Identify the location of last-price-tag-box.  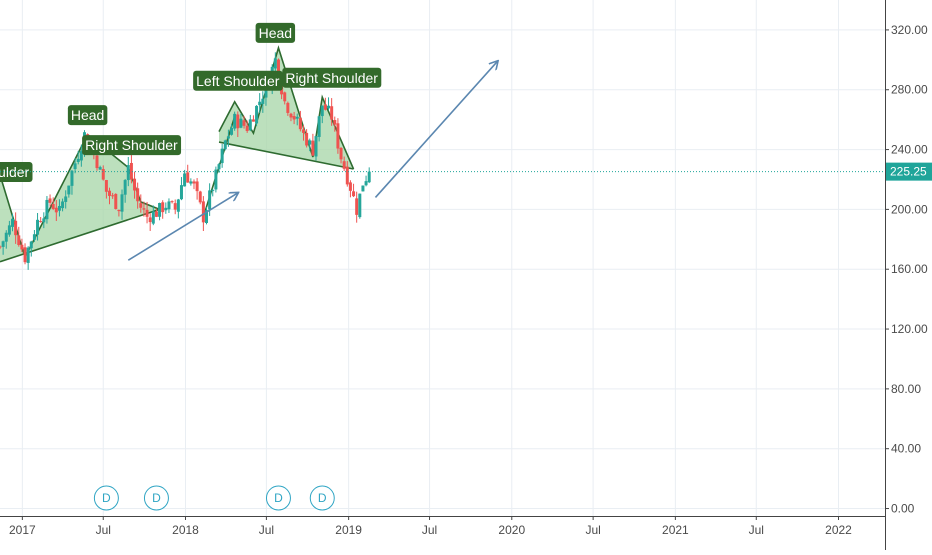
(909, 171).